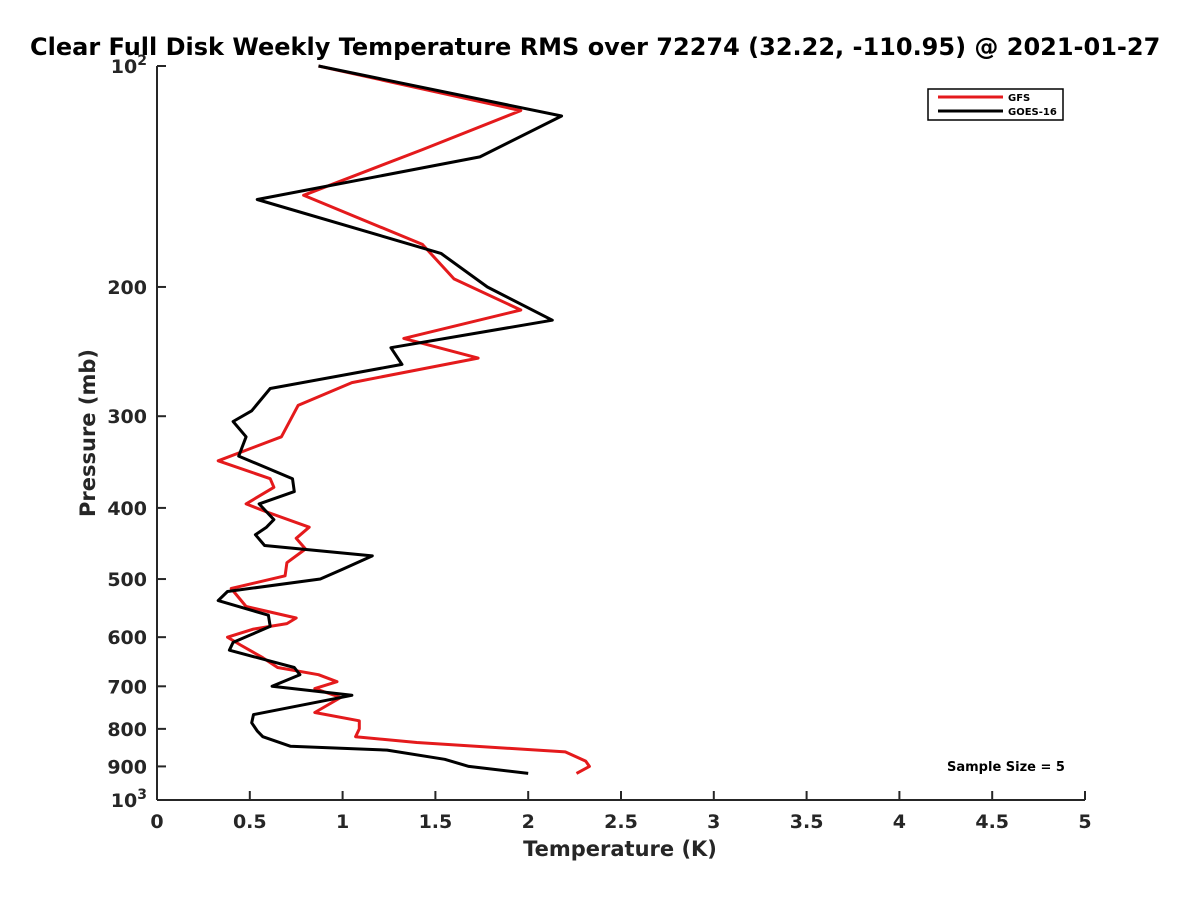 This screenshot has width=1200, height=900. I want to click on x-tick-label: 4, so click(899, 822).